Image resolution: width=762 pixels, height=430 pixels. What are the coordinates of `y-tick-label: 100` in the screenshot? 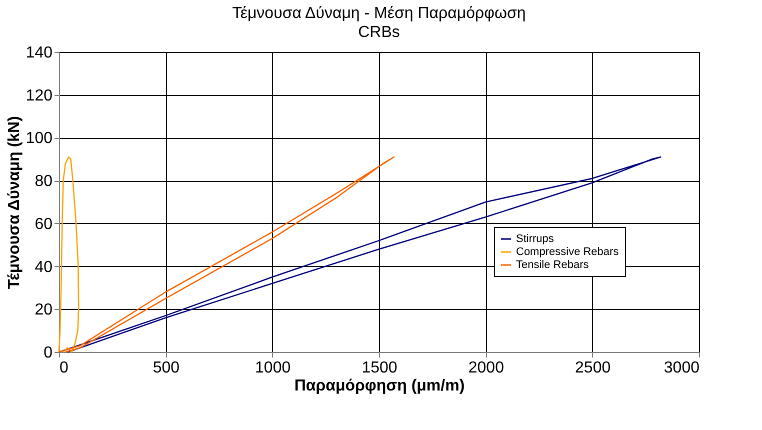 It's located at (39, 139).